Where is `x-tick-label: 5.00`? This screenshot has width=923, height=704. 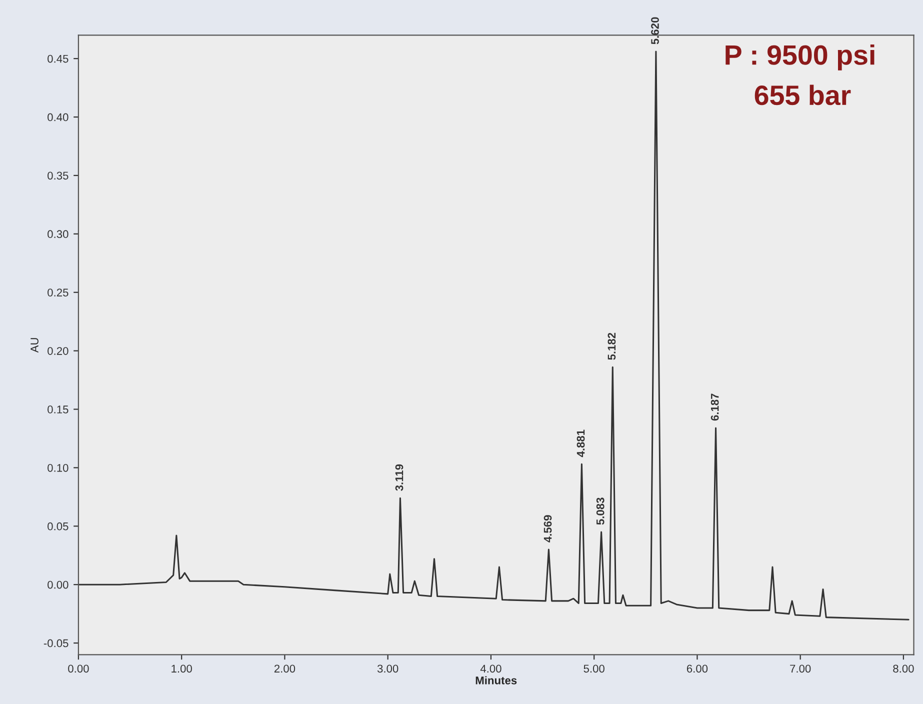
x-tick-label: 5.00 is located at coordinates (594, 668).